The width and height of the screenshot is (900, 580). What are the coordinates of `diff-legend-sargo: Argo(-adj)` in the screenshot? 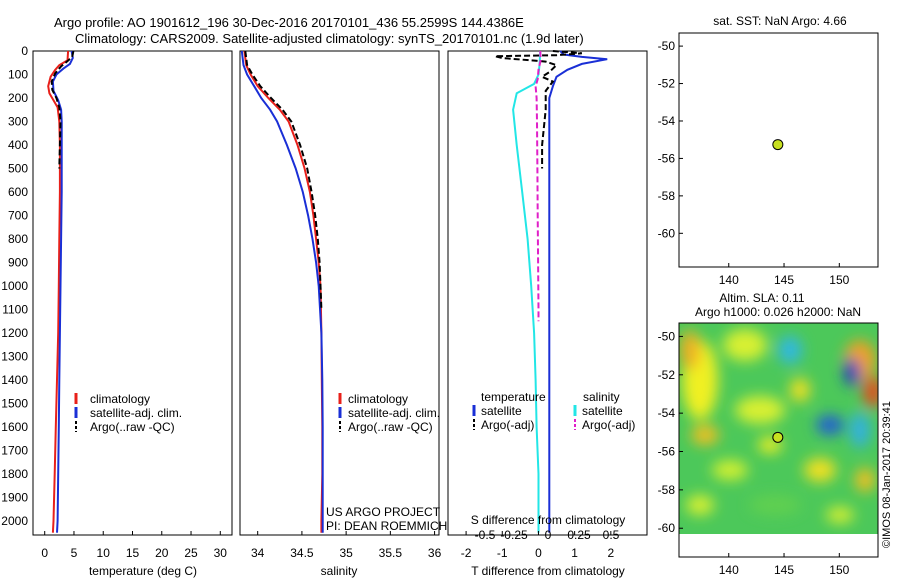 It's located at (608, 425).